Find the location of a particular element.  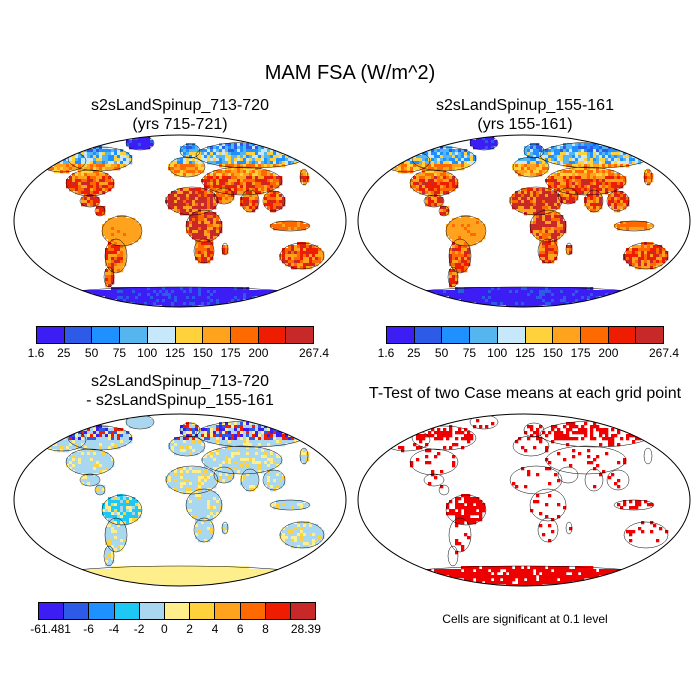

map-case1 is located at coordinates (180, 221).